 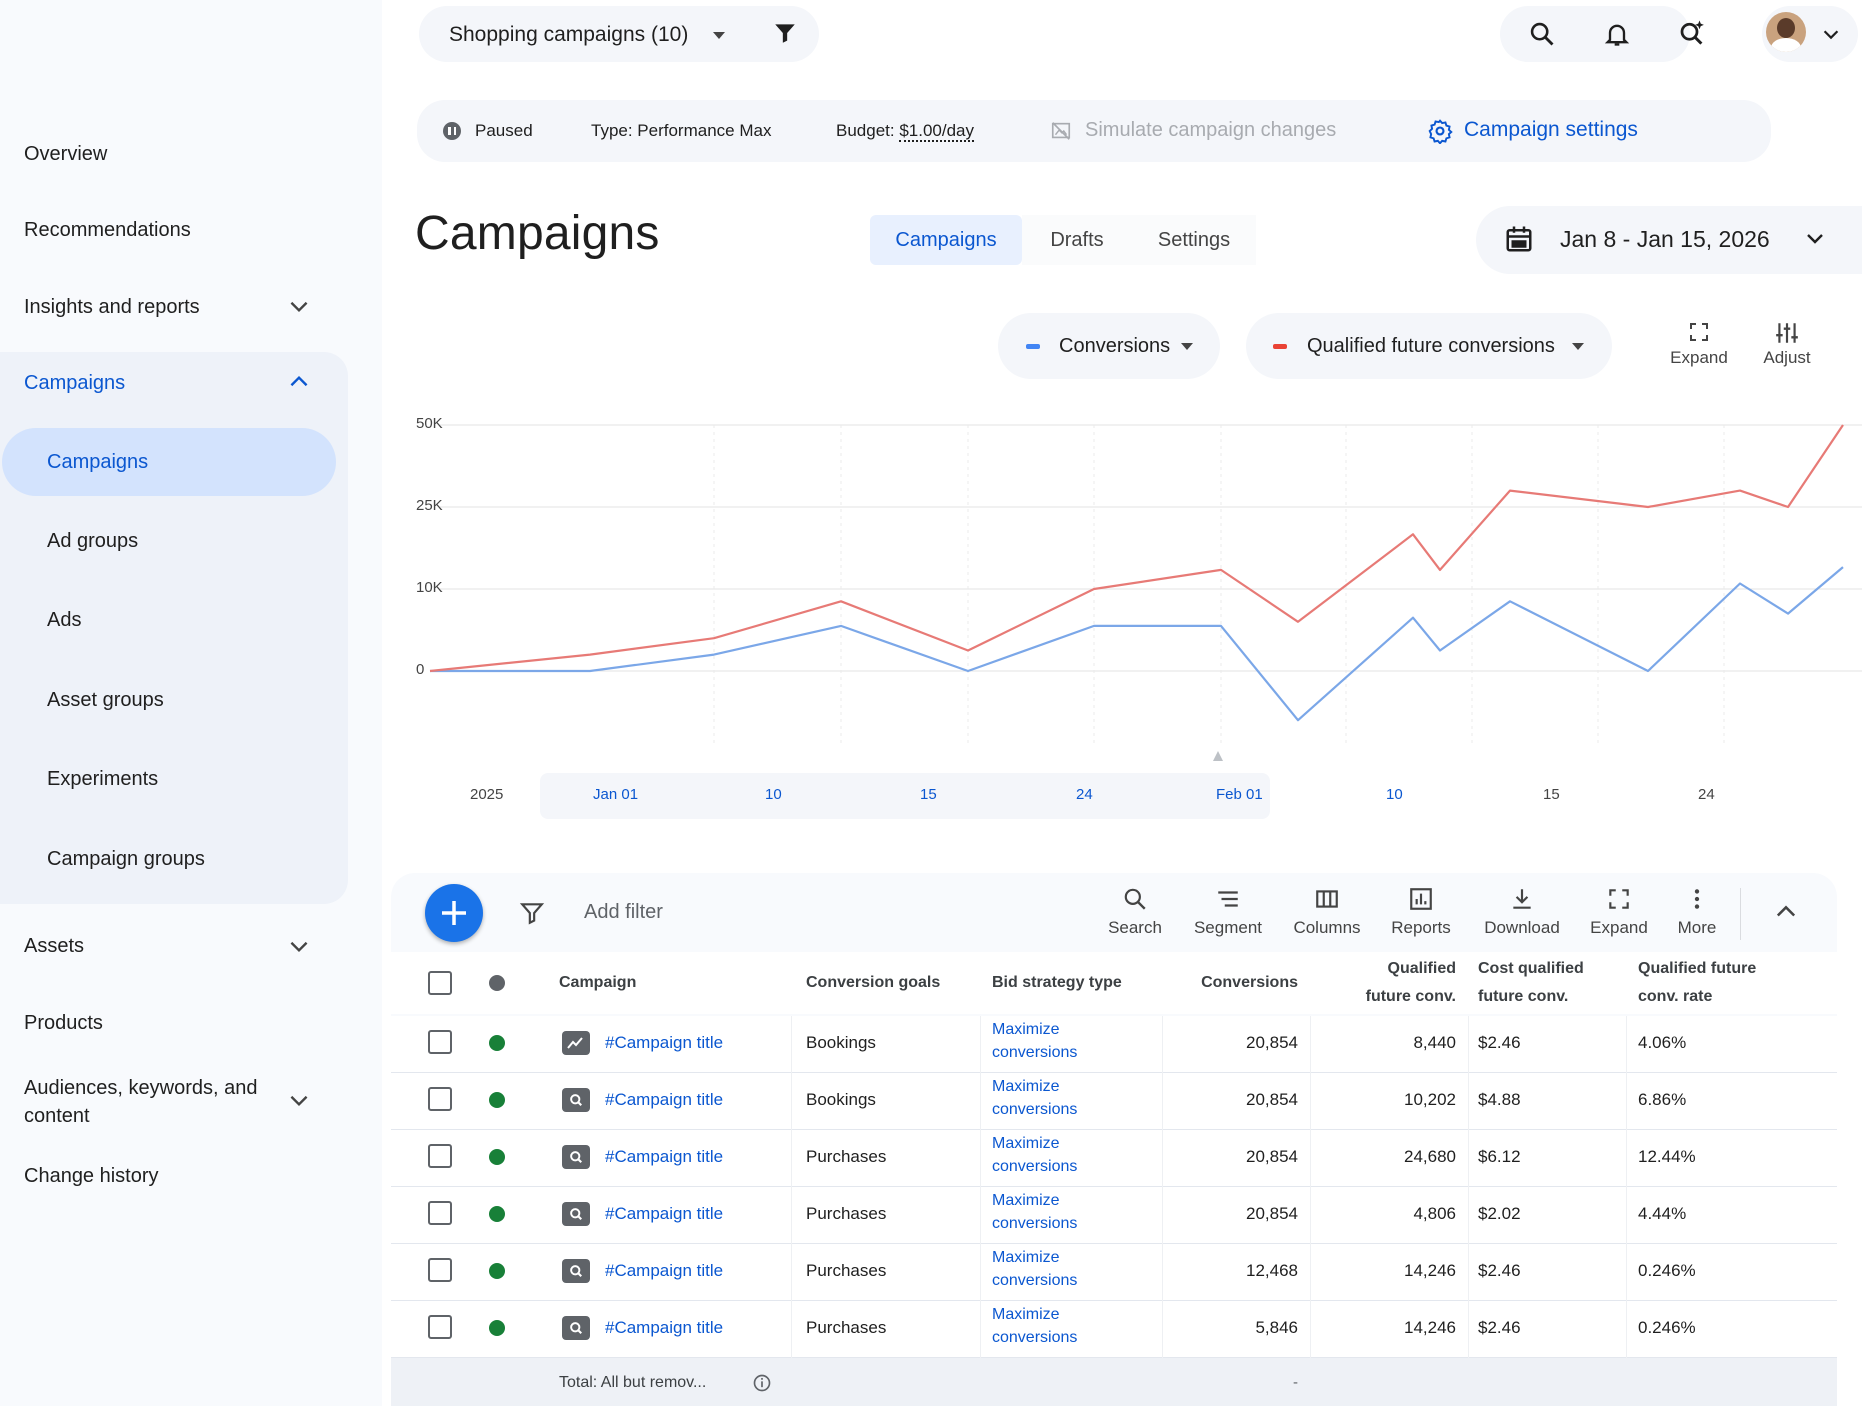 I want to click on bell-icon, so click(x=1617, y=34).